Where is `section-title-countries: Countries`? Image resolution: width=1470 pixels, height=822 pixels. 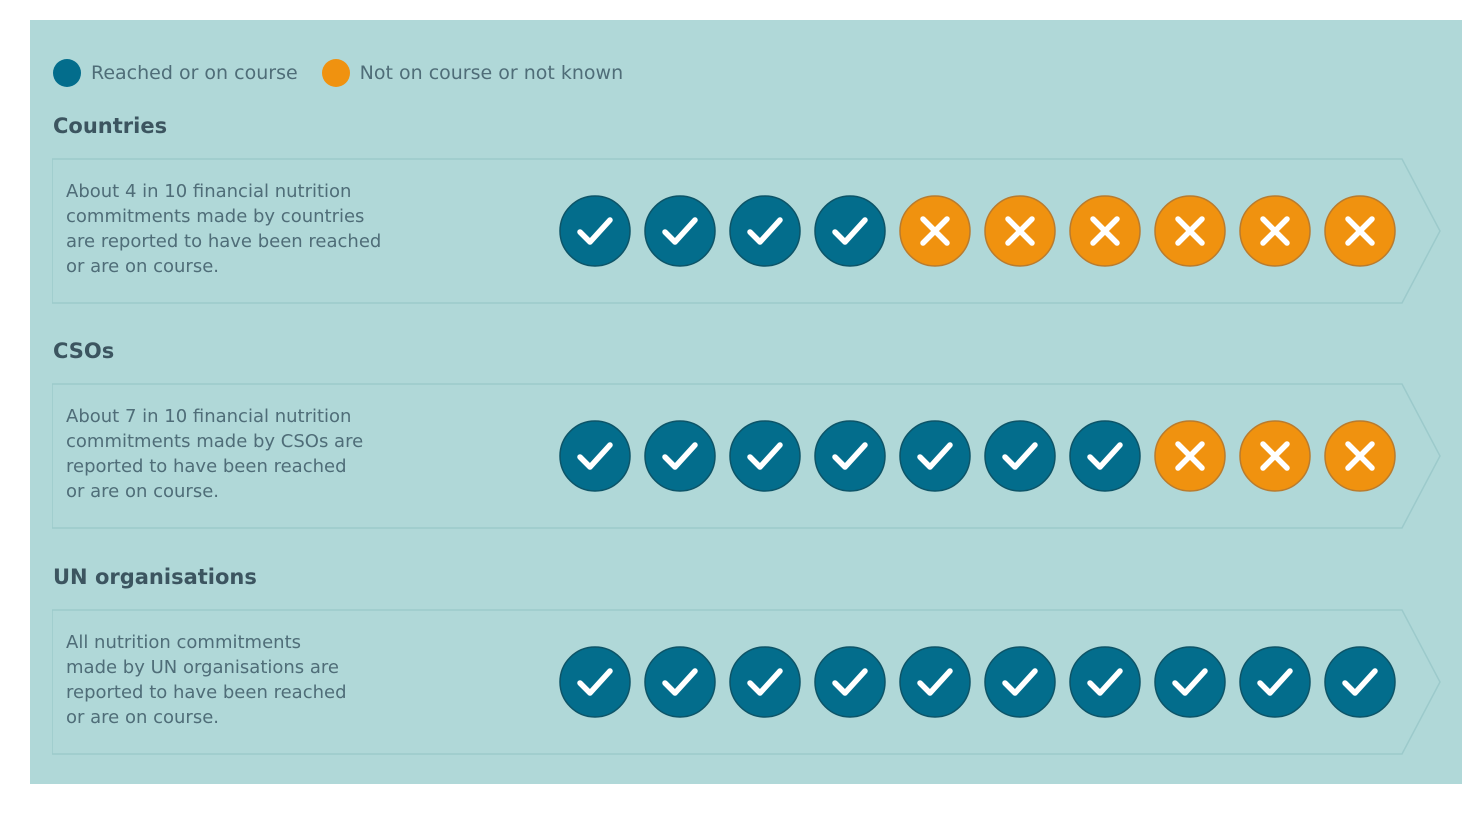
section-title-countries: Countries is located at coordinates (110, 126).